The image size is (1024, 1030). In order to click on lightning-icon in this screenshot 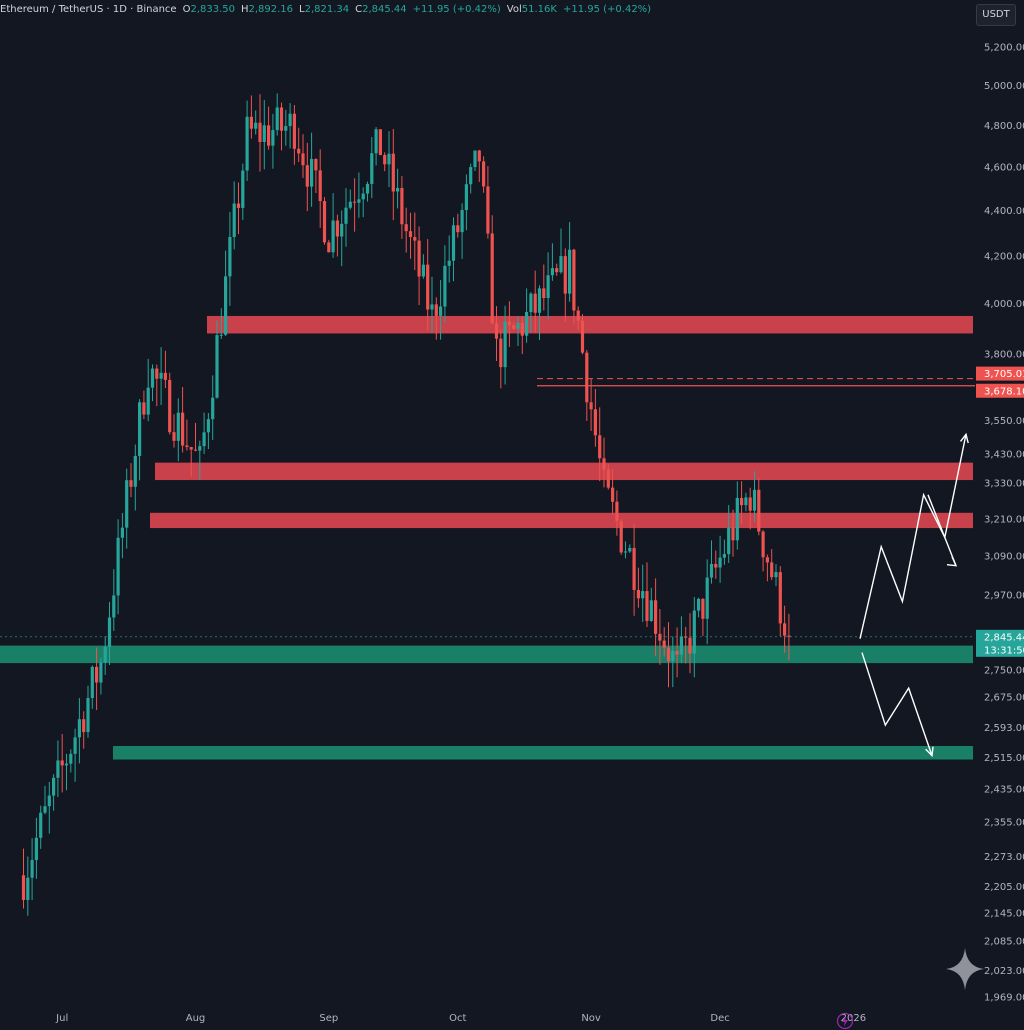, I will do `click(845, 1021)`.